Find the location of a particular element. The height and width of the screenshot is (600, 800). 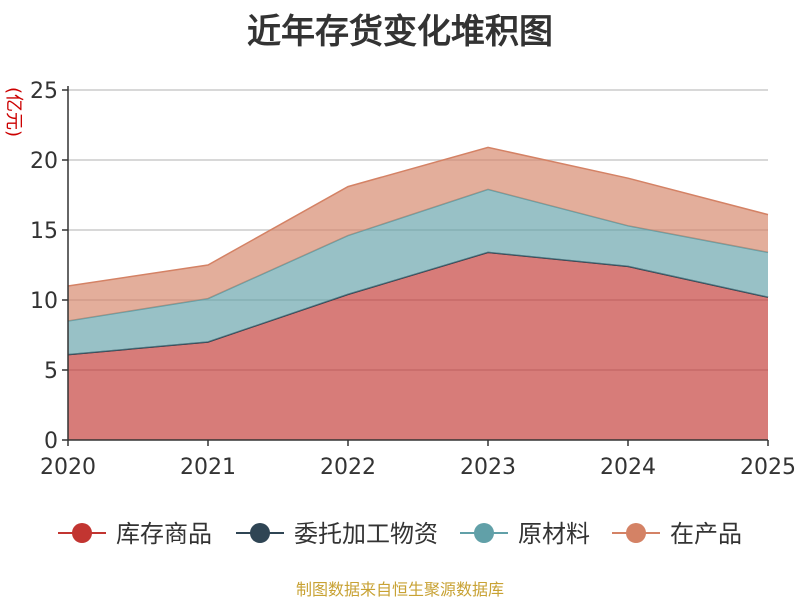

y-tick-label: 25 is located at coordinates (44, 91).